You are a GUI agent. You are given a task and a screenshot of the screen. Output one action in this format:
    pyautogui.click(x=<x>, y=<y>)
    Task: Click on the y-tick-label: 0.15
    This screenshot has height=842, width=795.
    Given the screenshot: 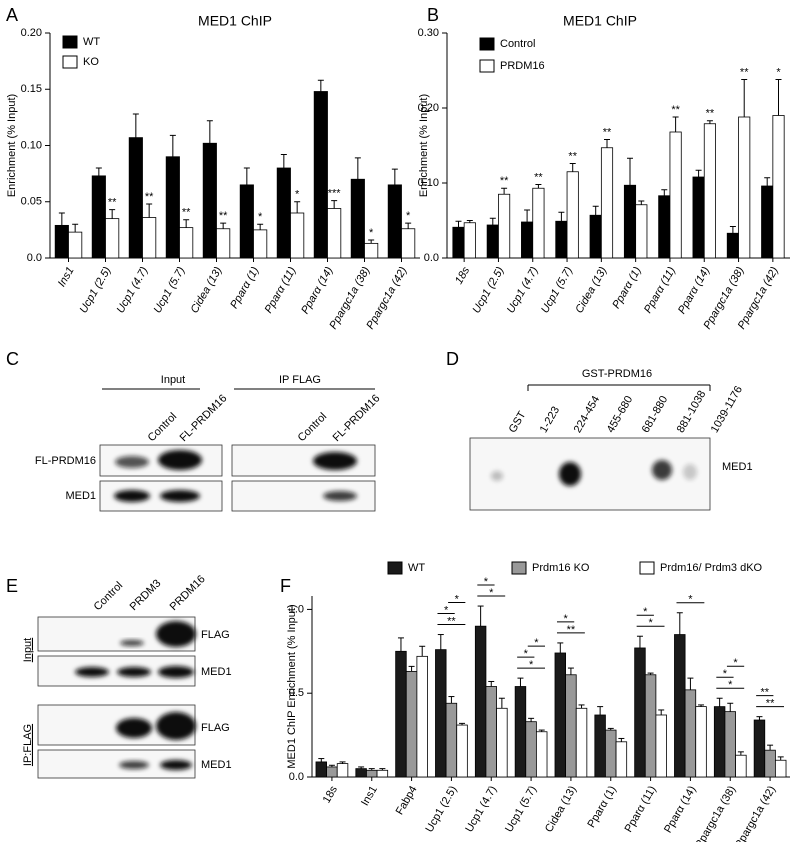 What is the action you would take?
    pyautogui.click(x=31, y=89)
    